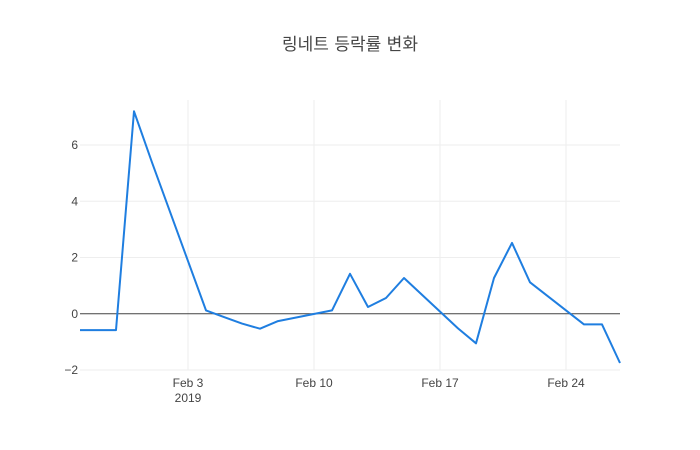 The width and height of the screenshot is (700, 450). What do you see at coordinates (71, 370) in the screenshot?
I see `y-tick-label: −2` at bounding box center [71, 370].